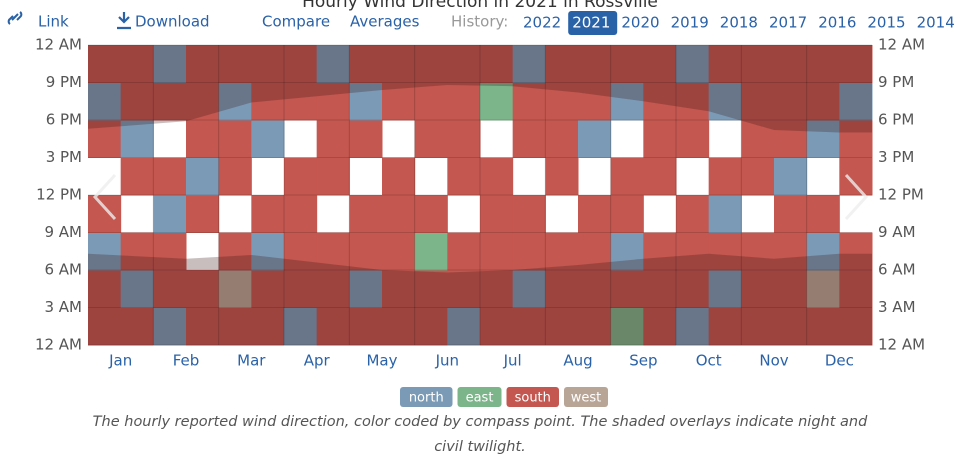 This screenshot has width=959, height=458. What do you see at coordinates (788, 23) in the screenshot?
I see `year: 2017` at bounding box center [788, 23].